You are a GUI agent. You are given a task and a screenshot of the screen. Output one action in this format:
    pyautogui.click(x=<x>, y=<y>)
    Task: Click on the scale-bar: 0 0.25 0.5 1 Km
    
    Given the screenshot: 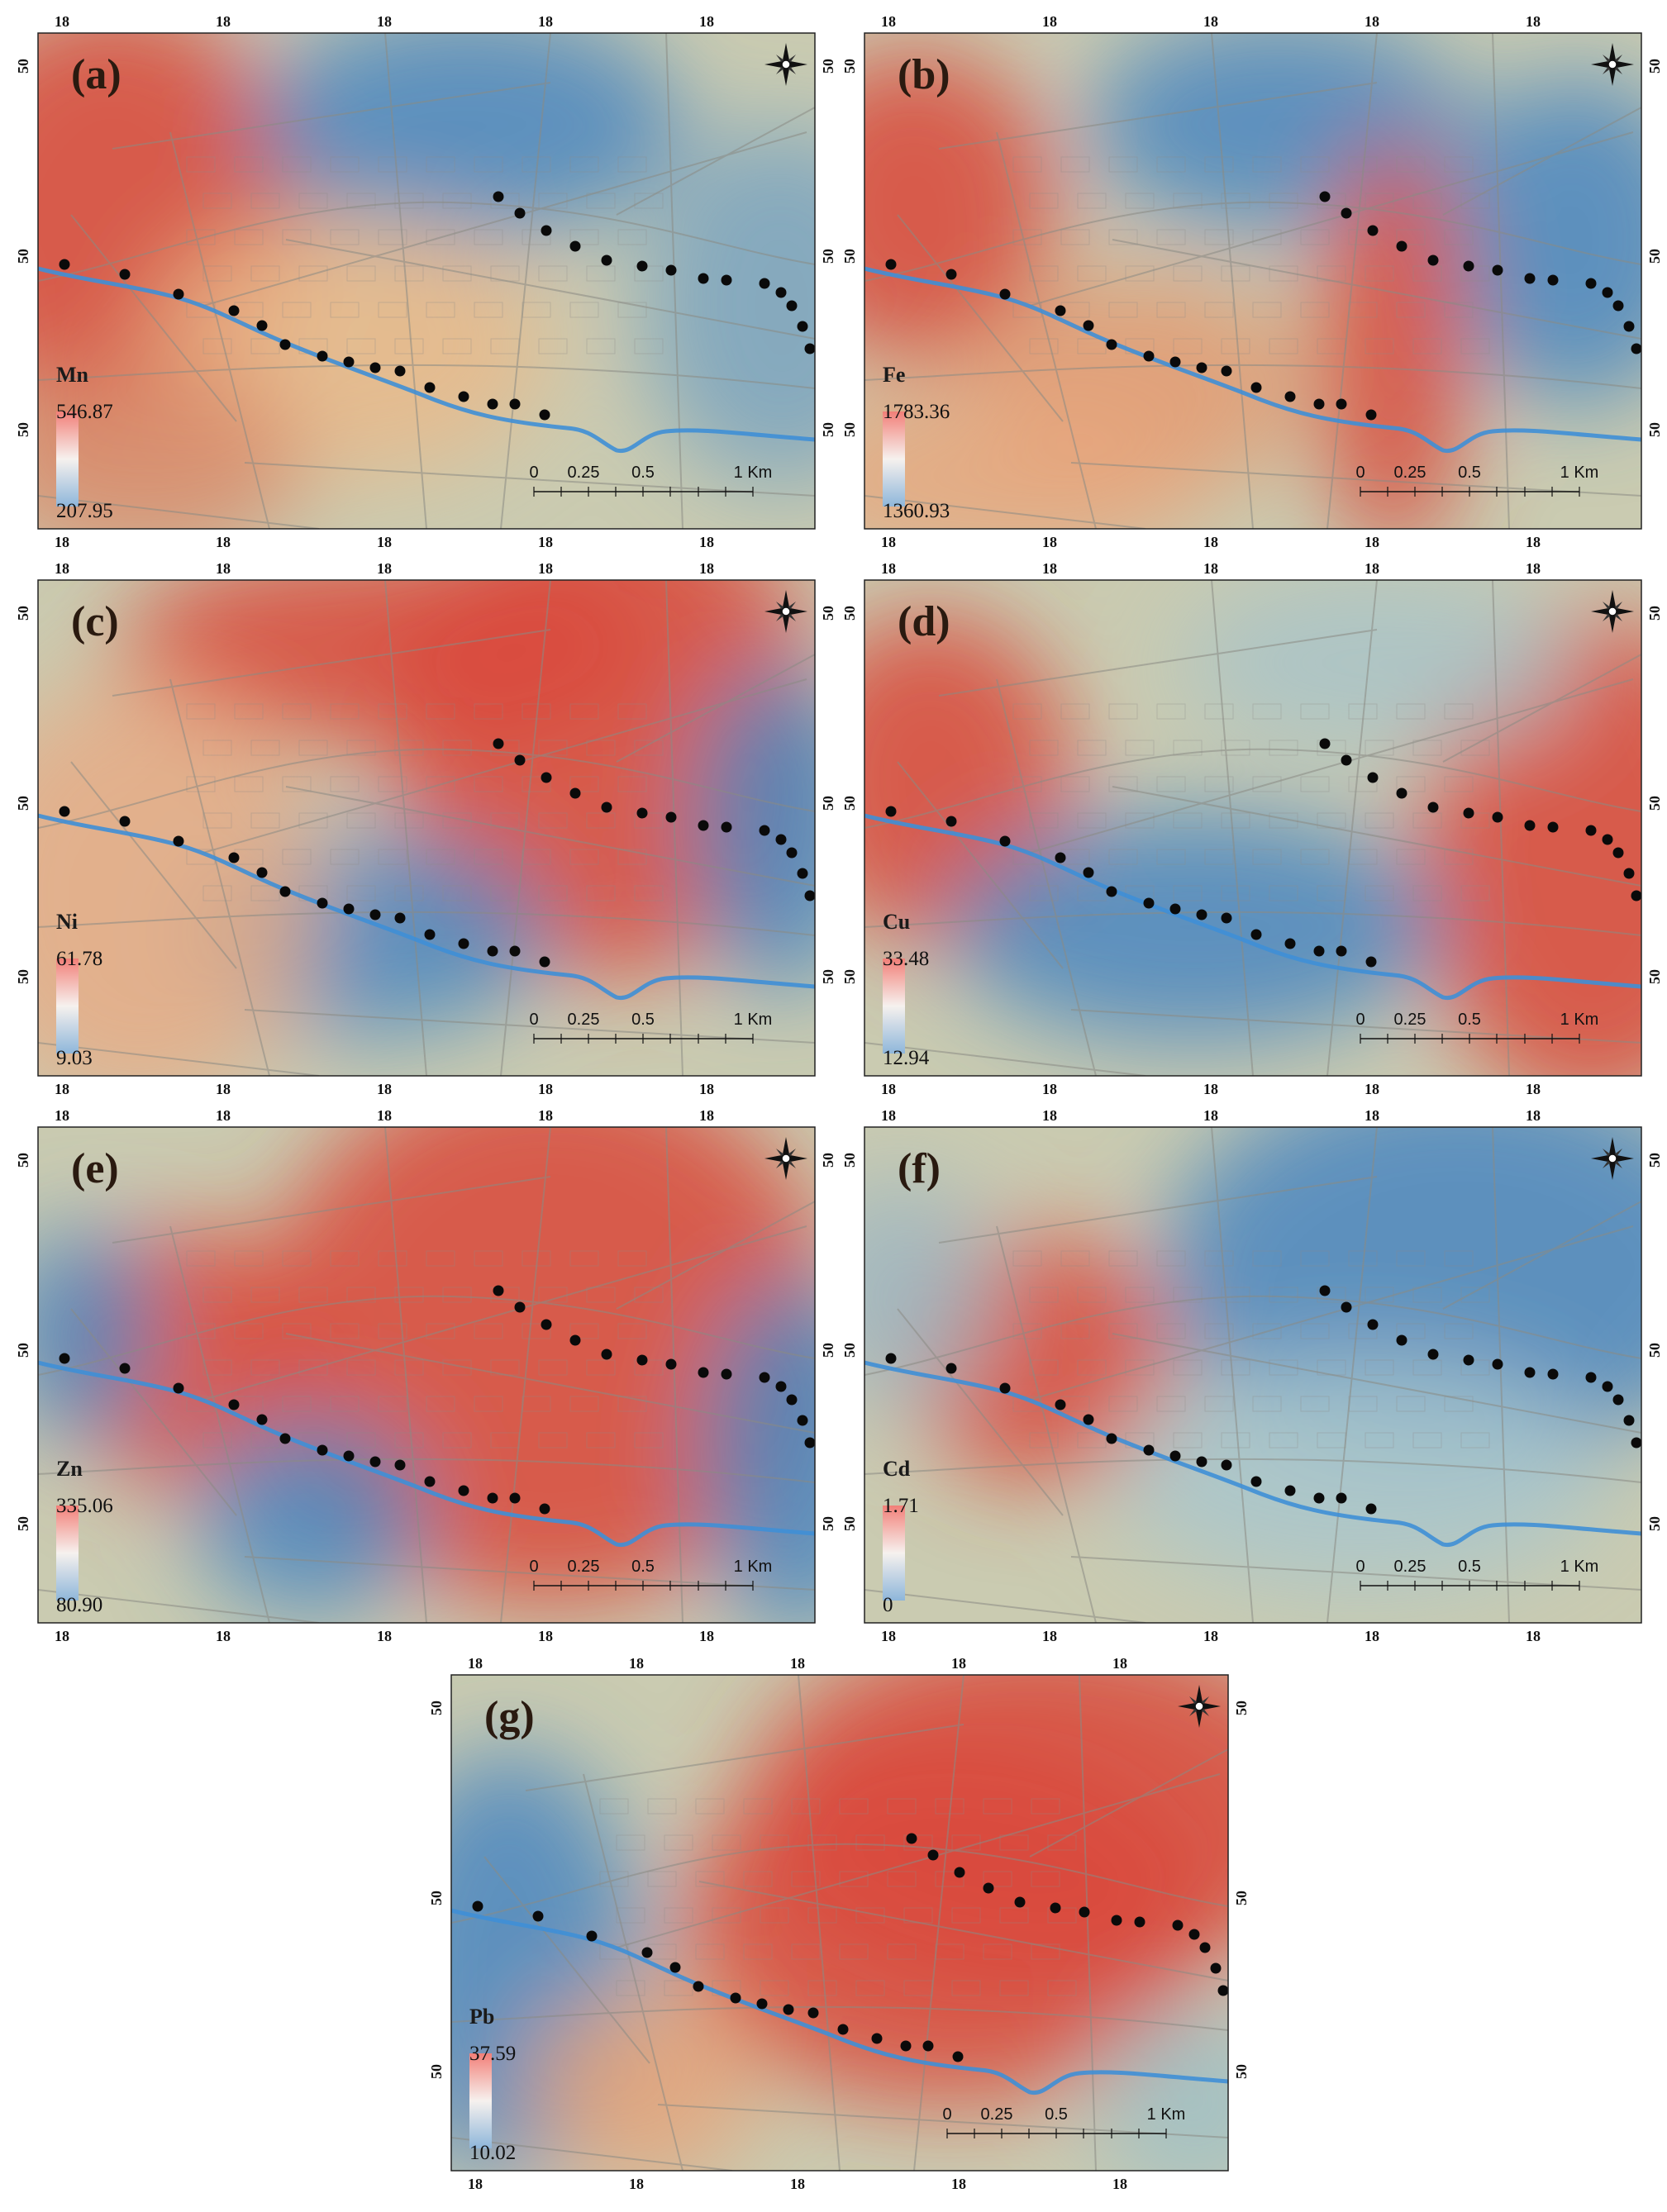 What is the action you would take?
    pyautogui.click(x=1476, y=1574)
    